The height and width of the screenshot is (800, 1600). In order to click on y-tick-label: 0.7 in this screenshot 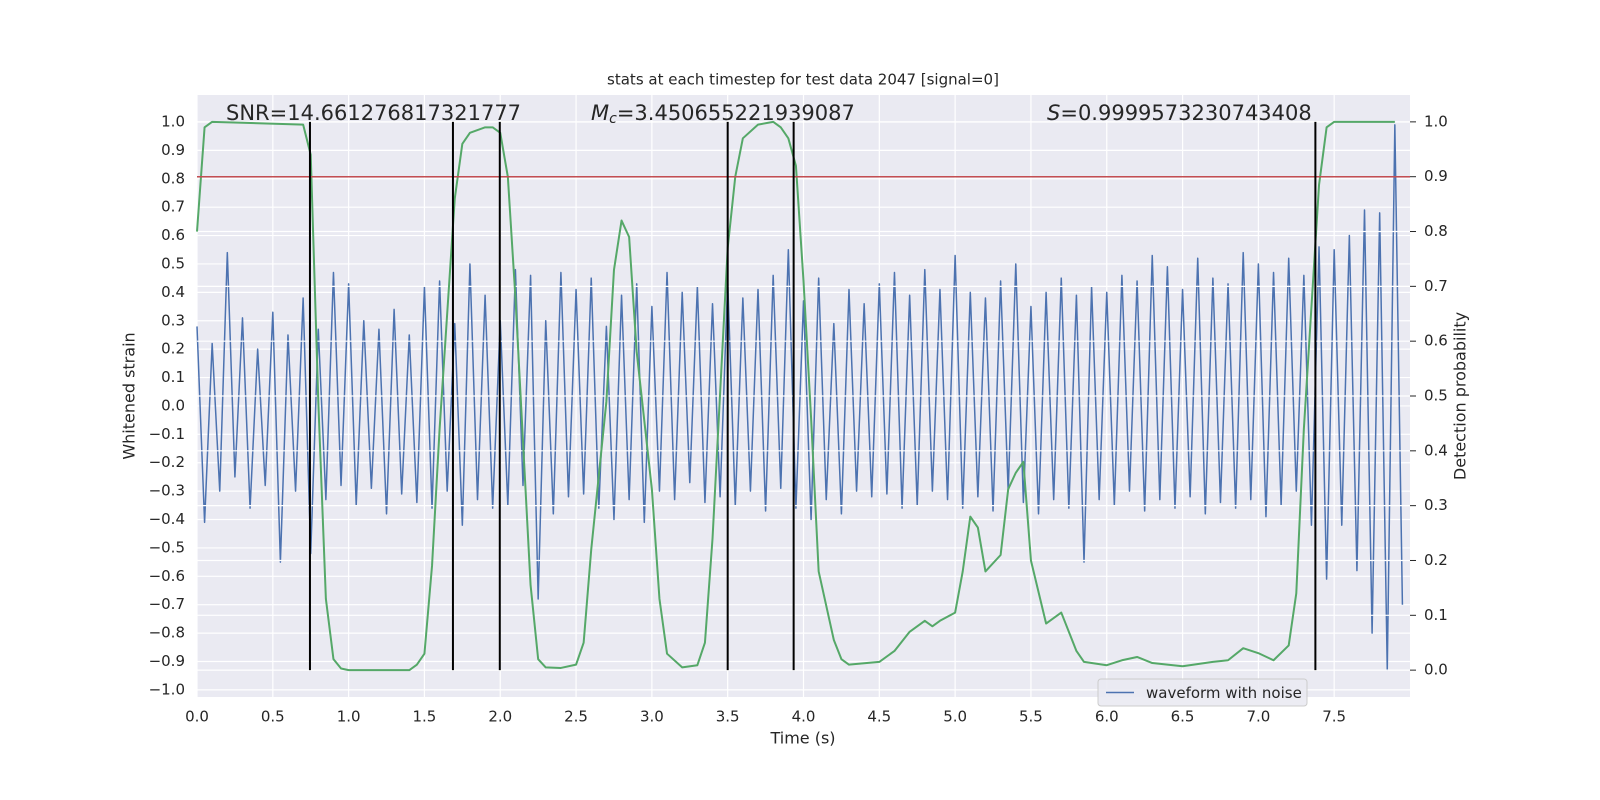, I will do `click(173, 207)`.